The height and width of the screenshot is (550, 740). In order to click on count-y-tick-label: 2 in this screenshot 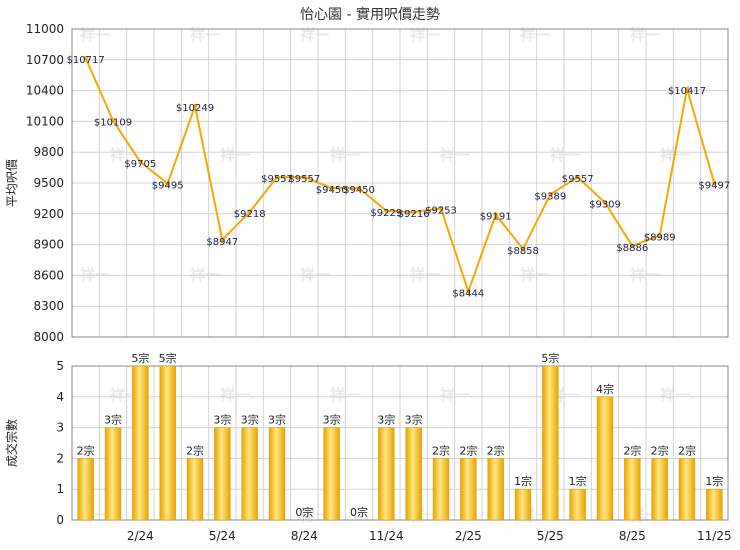, I will do `click(60, 458)`.